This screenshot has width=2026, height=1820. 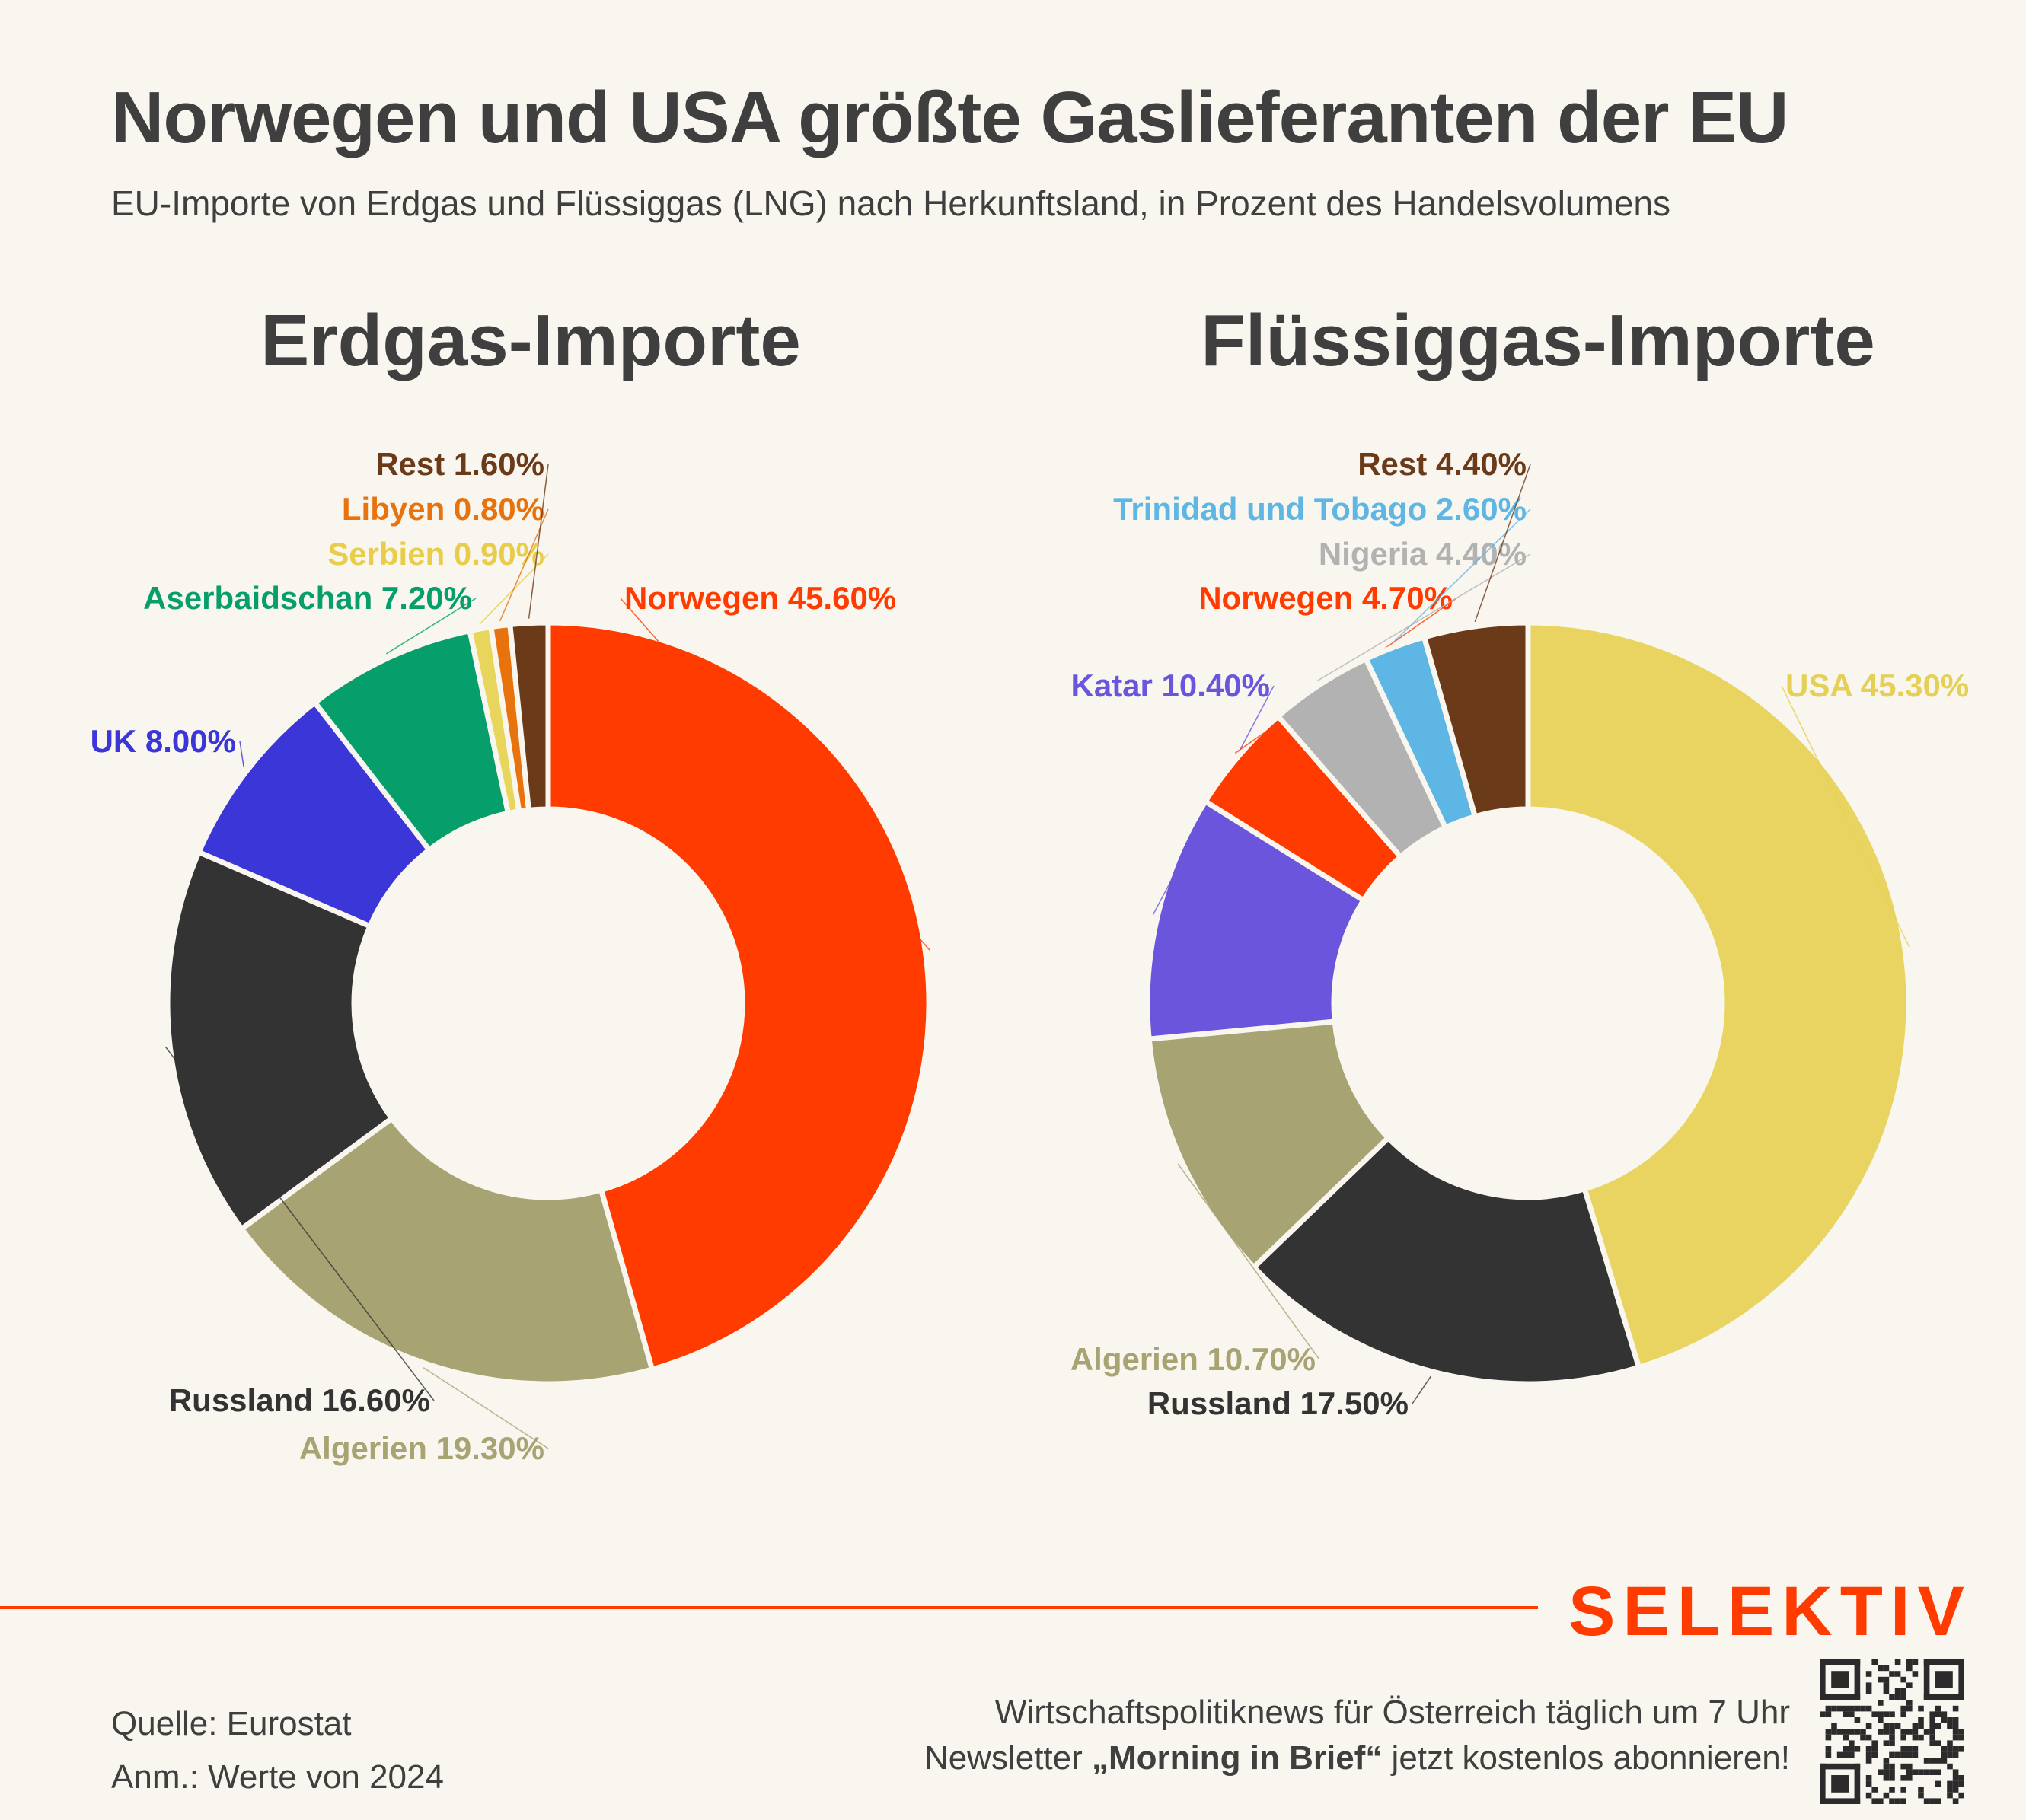 What do you see at coordinates (299, 1400) in the screenshot?
I see `data-label-russland: Russland 16.60%` at bounding box center [299, 1400].